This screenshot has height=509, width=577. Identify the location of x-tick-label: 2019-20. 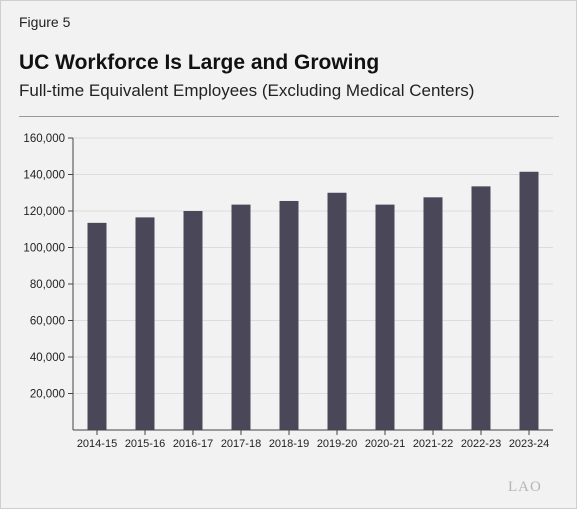
(337, 444).